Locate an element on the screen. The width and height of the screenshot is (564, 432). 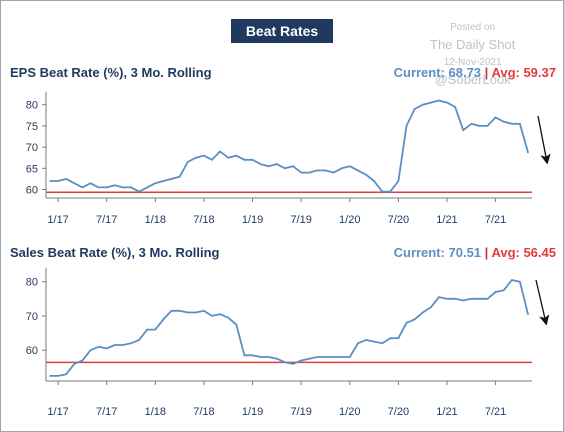
eps-current: Current: 68.73 is located at coordinates (437, 72).